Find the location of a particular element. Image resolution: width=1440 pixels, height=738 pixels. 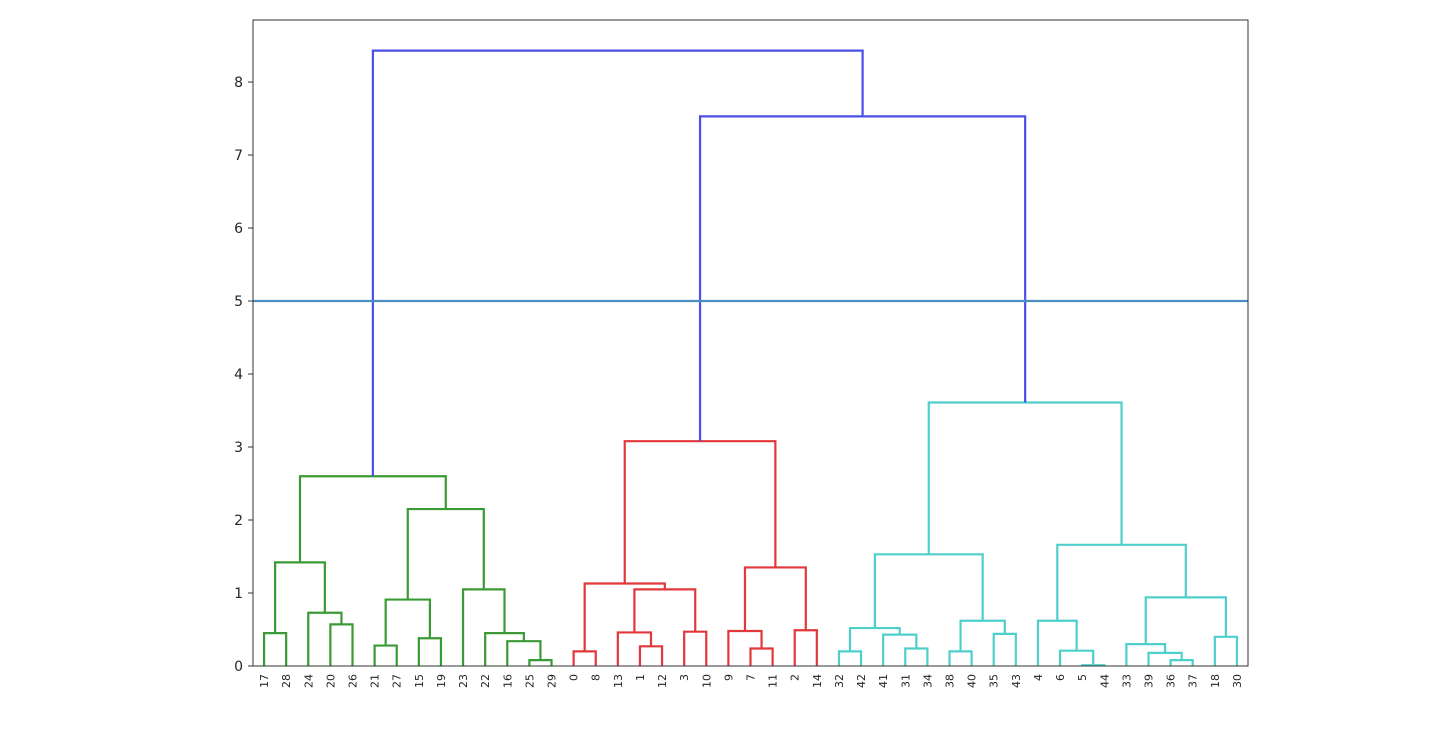

x-leaf-label: 30 is located at coordinates (1237, 681).